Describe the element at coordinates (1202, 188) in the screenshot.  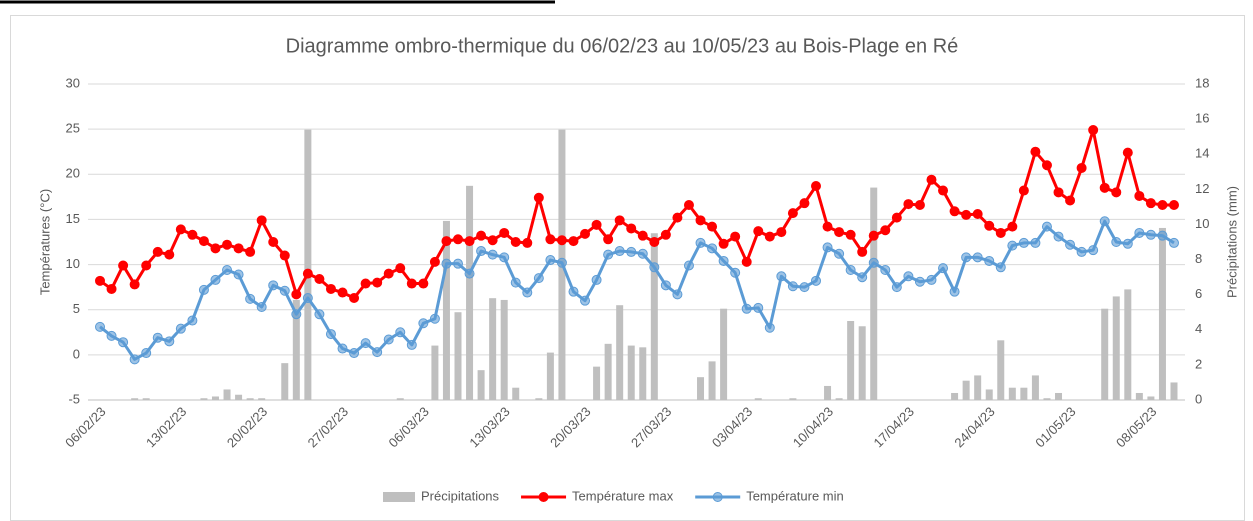
I see `y2-tick-label: 12` at that location.